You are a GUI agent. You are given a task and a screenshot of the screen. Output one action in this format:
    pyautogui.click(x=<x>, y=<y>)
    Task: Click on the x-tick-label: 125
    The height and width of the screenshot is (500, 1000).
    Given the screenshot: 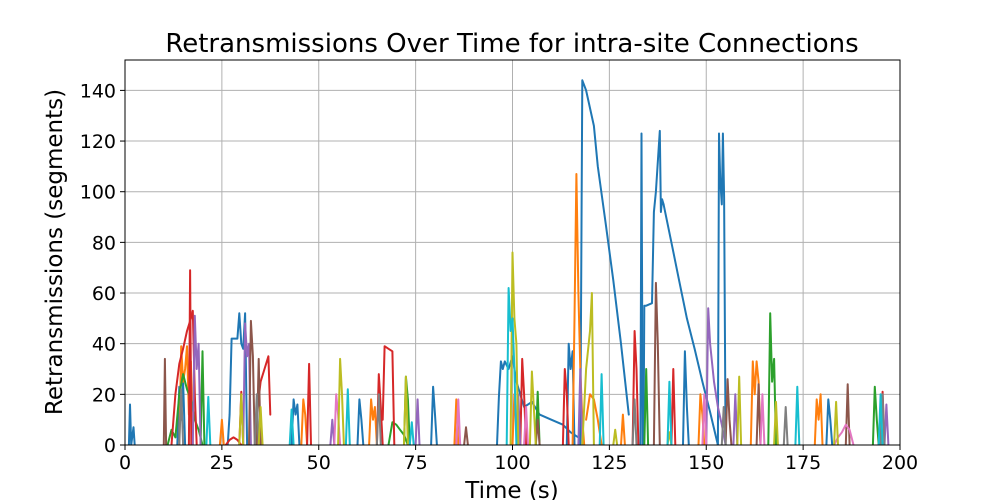 What is the action you would take?
    pyautogui.click(x=609, y=463)
    